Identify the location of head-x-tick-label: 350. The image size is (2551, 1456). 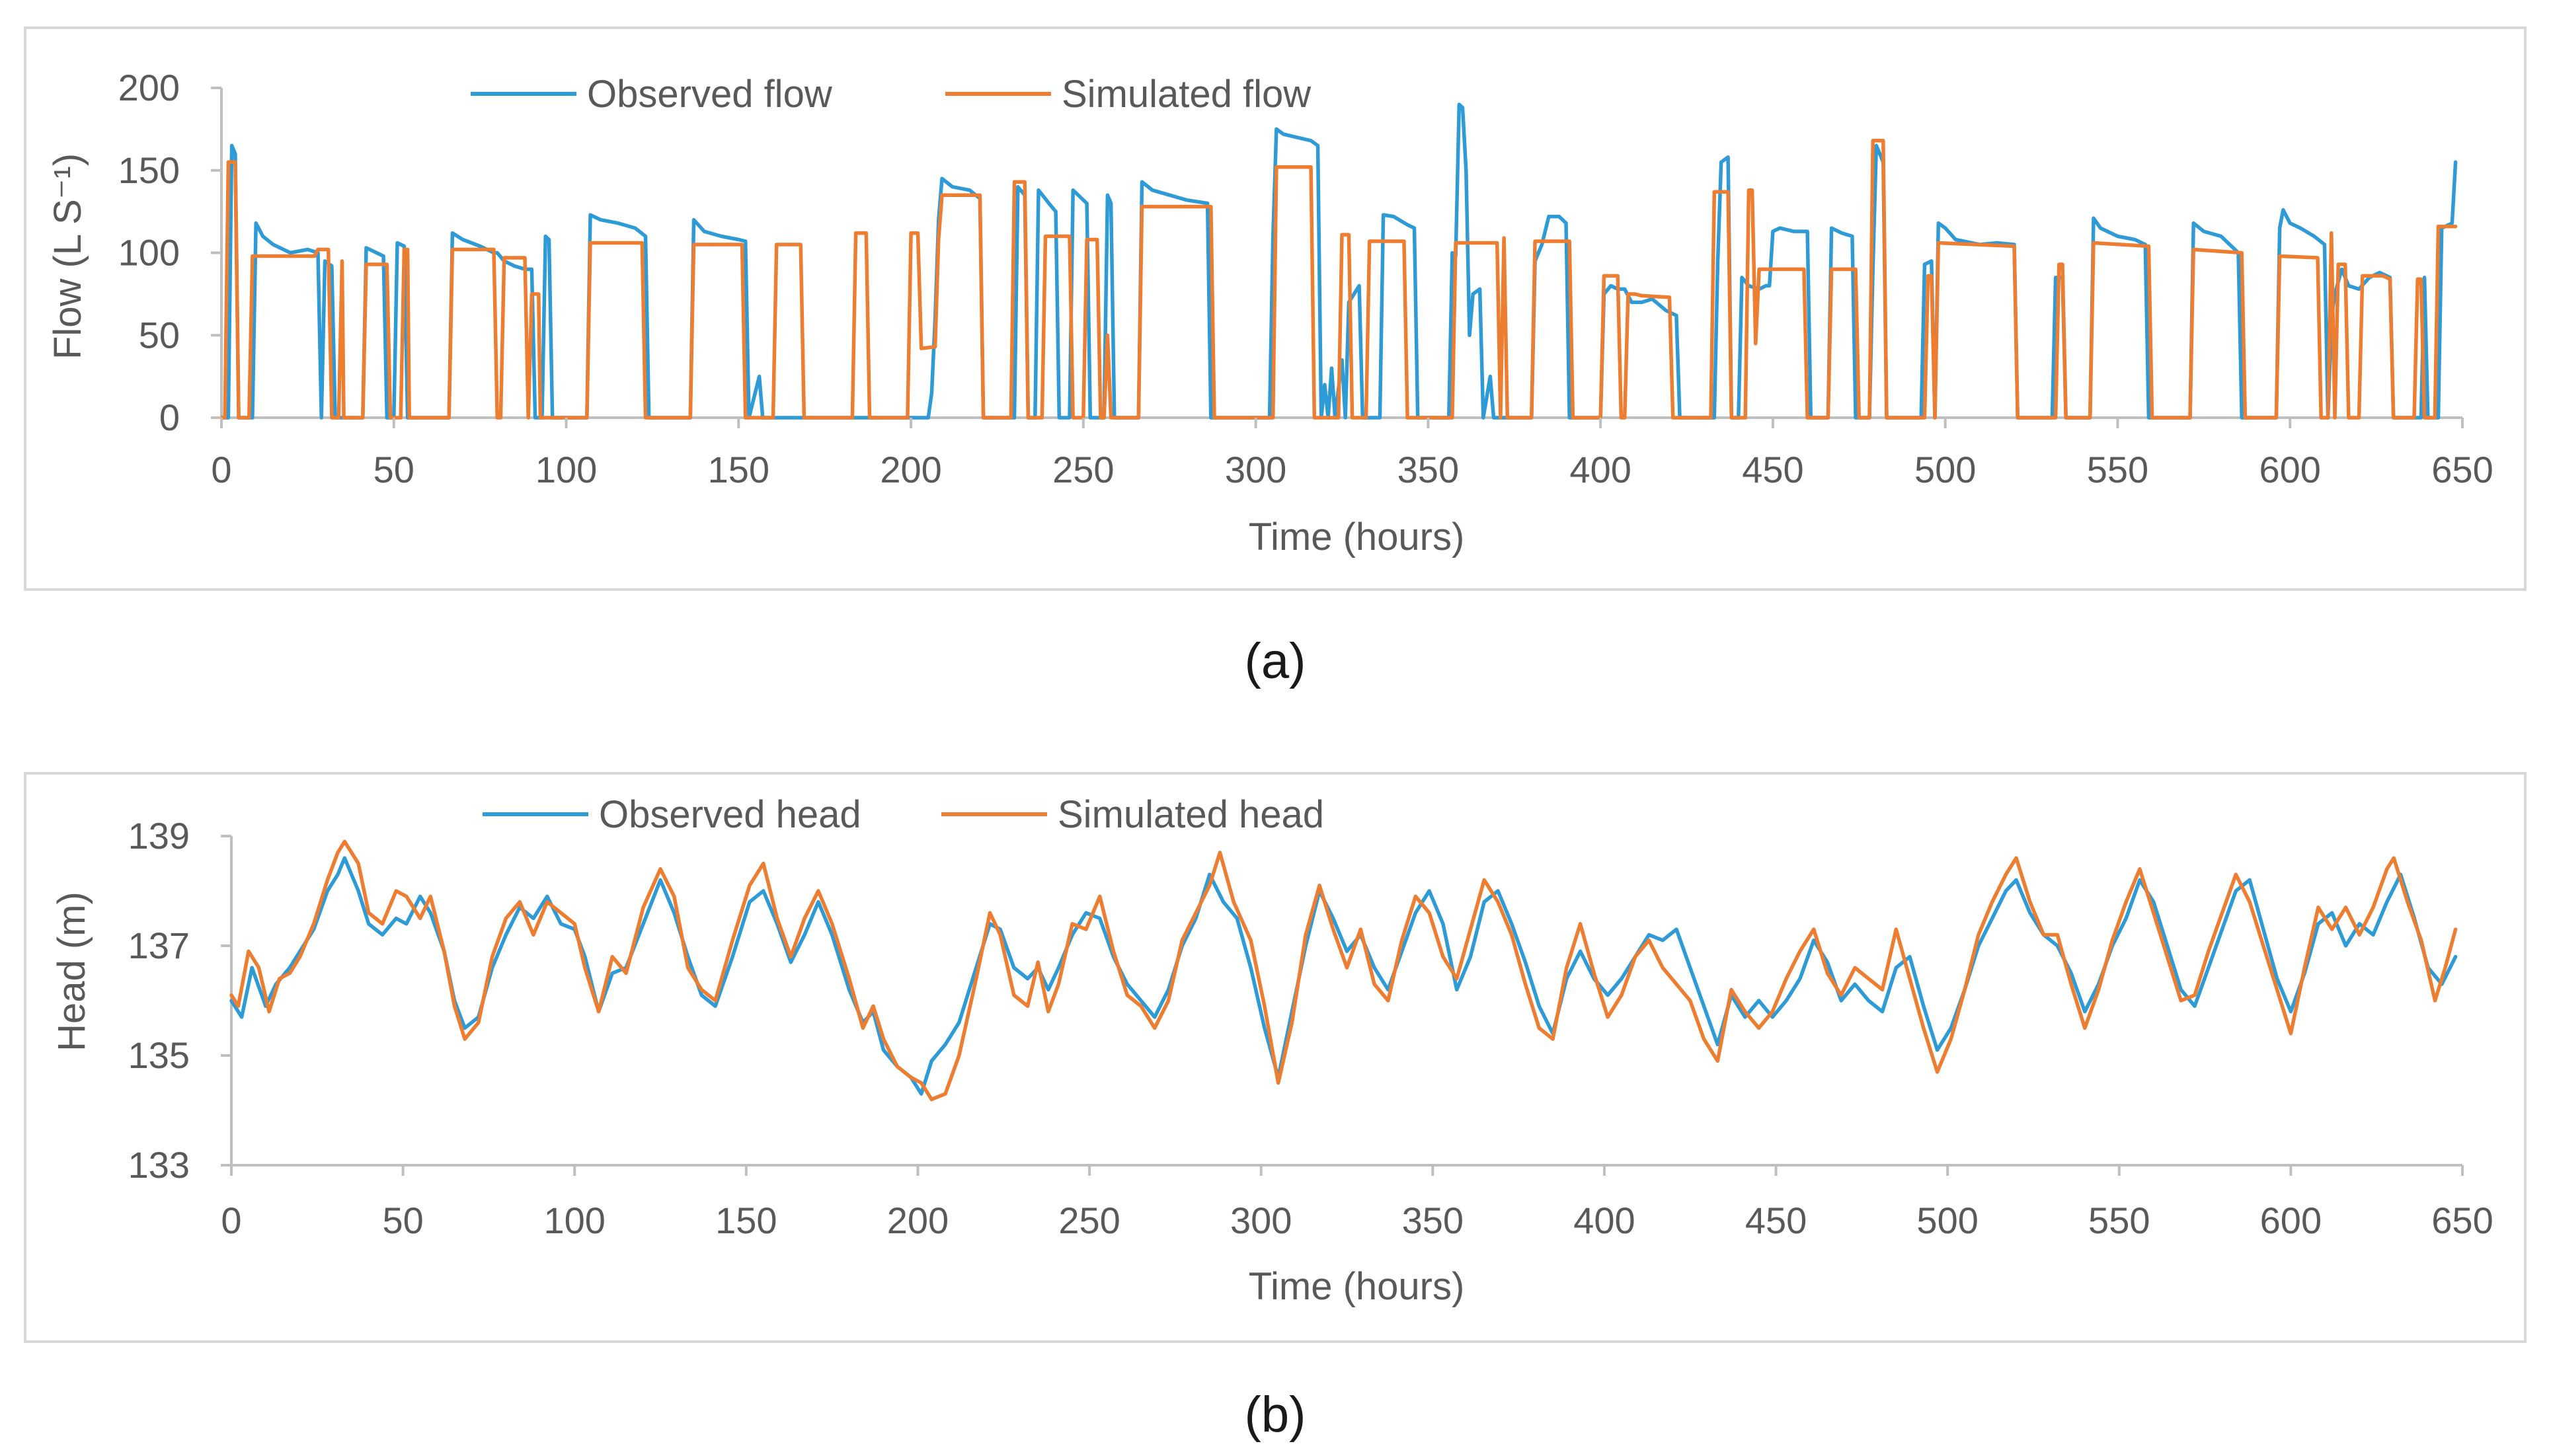
(1433, 1220).